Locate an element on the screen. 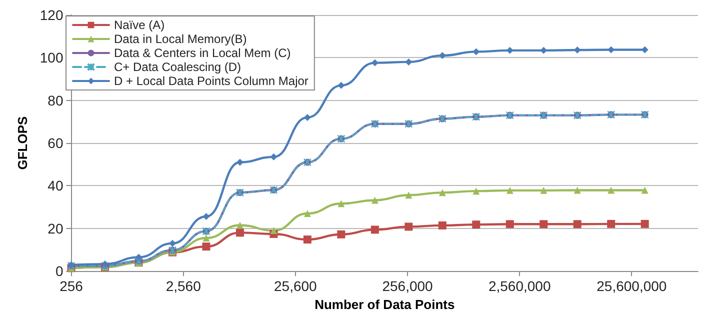 The width and height of the screenshot is (712, 324). x-tick-label: 256 is located at coordinates (72, 286).